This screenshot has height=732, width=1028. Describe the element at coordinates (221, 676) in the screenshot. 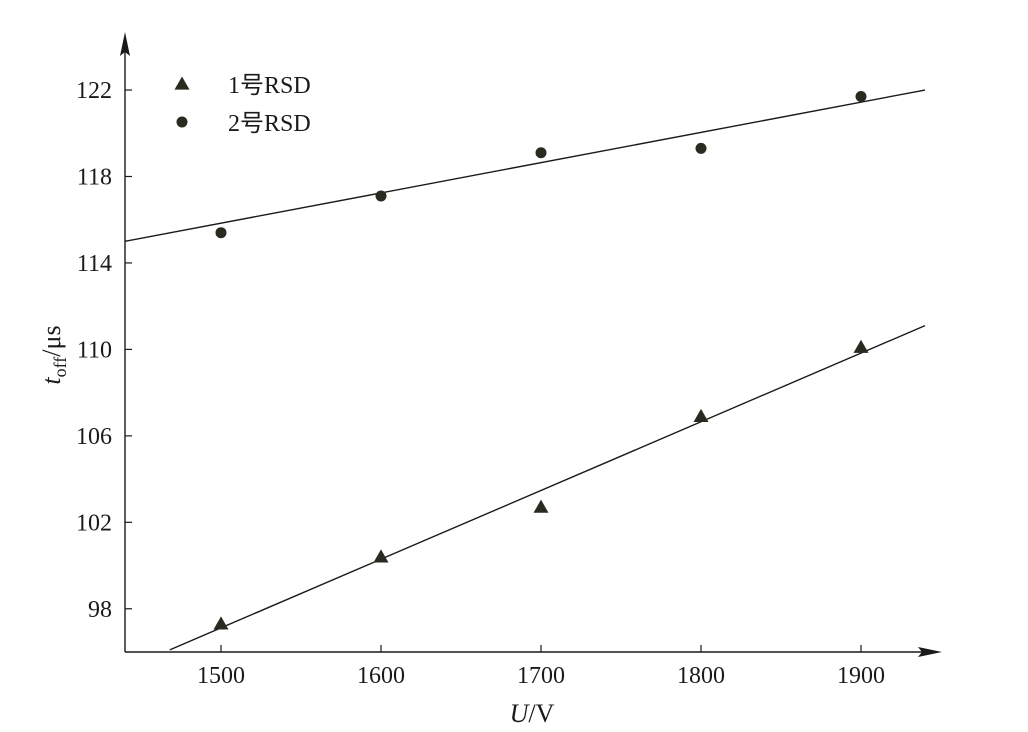

I see `x-tick-label: 1500` at that location.